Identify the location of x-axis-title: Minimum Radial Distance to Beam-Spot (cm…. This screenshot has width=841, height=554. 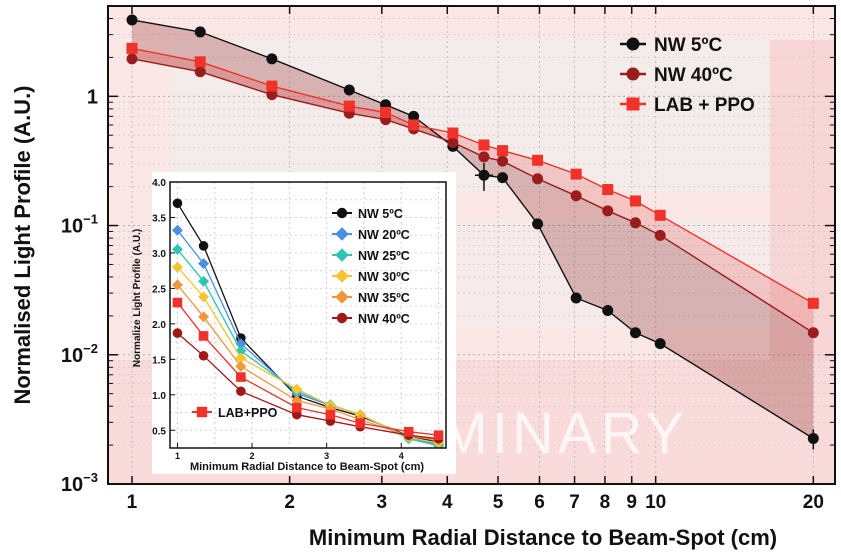
(543, 537).